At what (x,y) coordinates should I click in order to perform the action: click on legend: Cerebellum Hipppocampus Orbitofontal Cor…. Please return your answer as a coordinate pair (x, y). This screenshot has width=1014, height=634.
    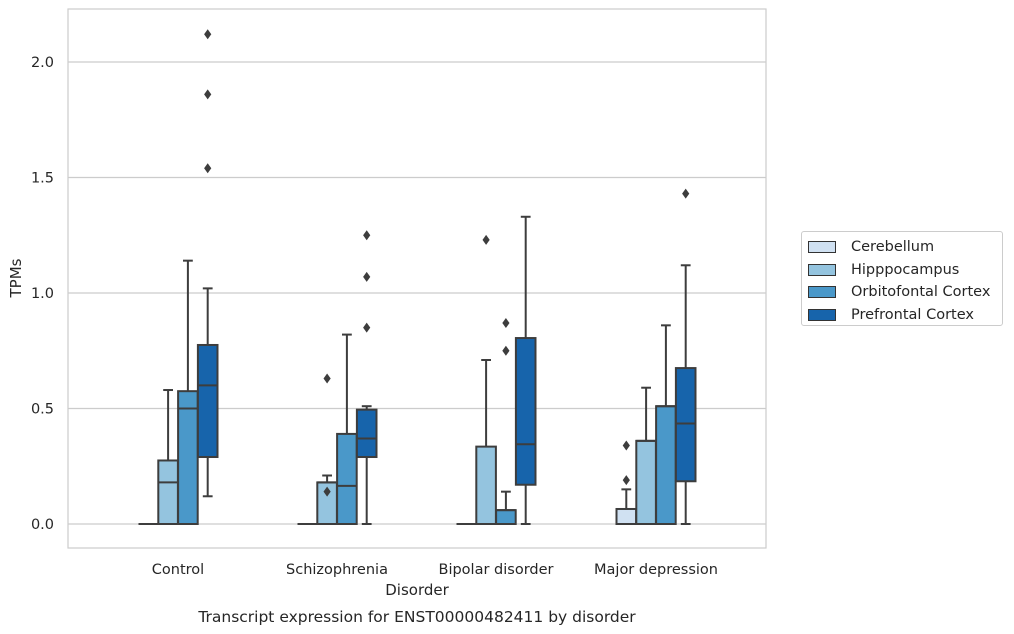
    Looking at the image, I should click on (902, 278).